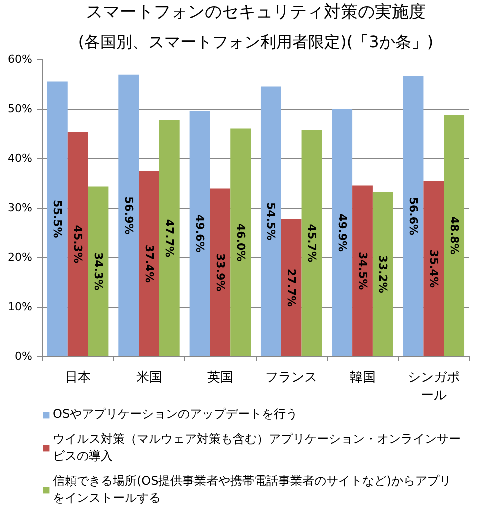 The image size is (483, 532). Describe the element at coordinates (252, 490) in the screenshot. I see `legend-label: 信頼できる場所(OS提供事業者や携帯電話事業者のサイトなど)からアプリをインストールする` at that location.